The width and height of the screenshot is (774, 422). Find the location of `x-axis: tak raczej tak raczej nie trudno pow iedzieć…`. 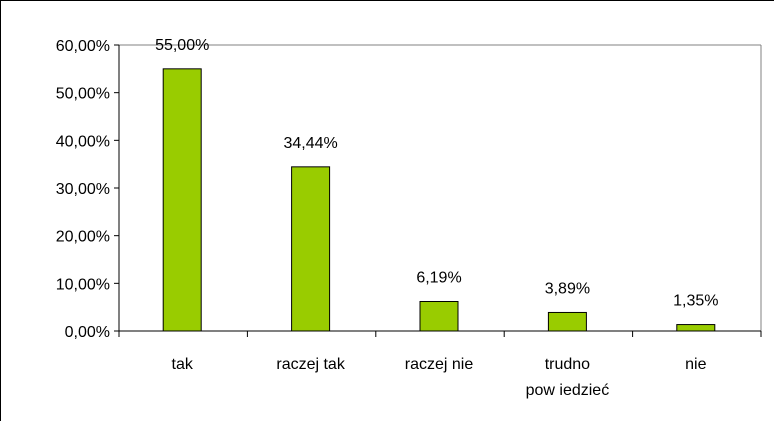

x-axis: tak raczej tak raczej nie trudno pow iedzieć… is located at coordinates (440, 364).